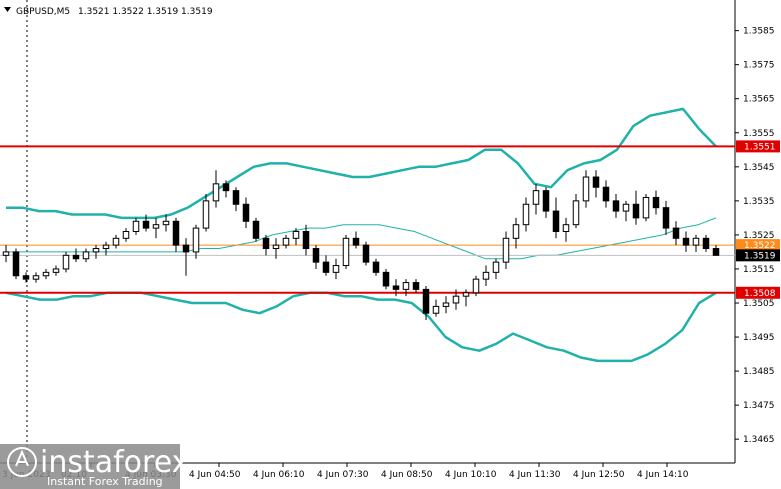  Describe the element at coordinates (759, 202) in the screenshot. I see `y-tick-label: 1.3535` at that location.